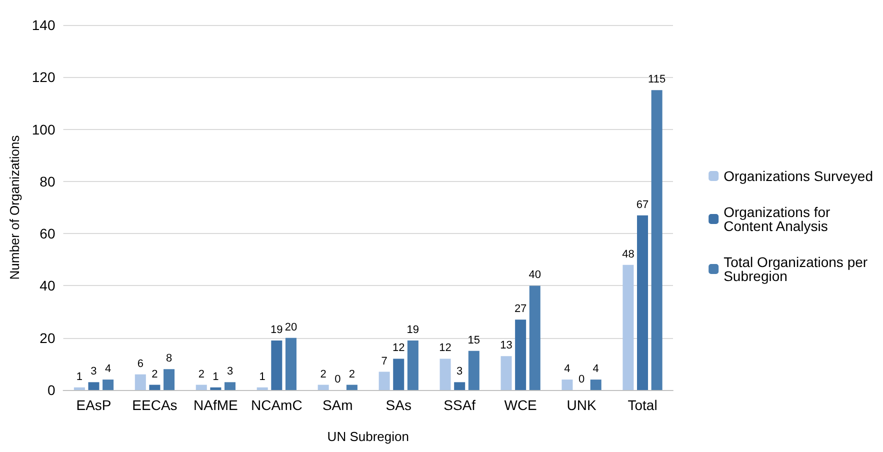 This screenshot has height=452, width=883. What do you see at coordinates (628, 254) in the screenshot?
I see `data-label: 48` at bounding box center [628, 254].